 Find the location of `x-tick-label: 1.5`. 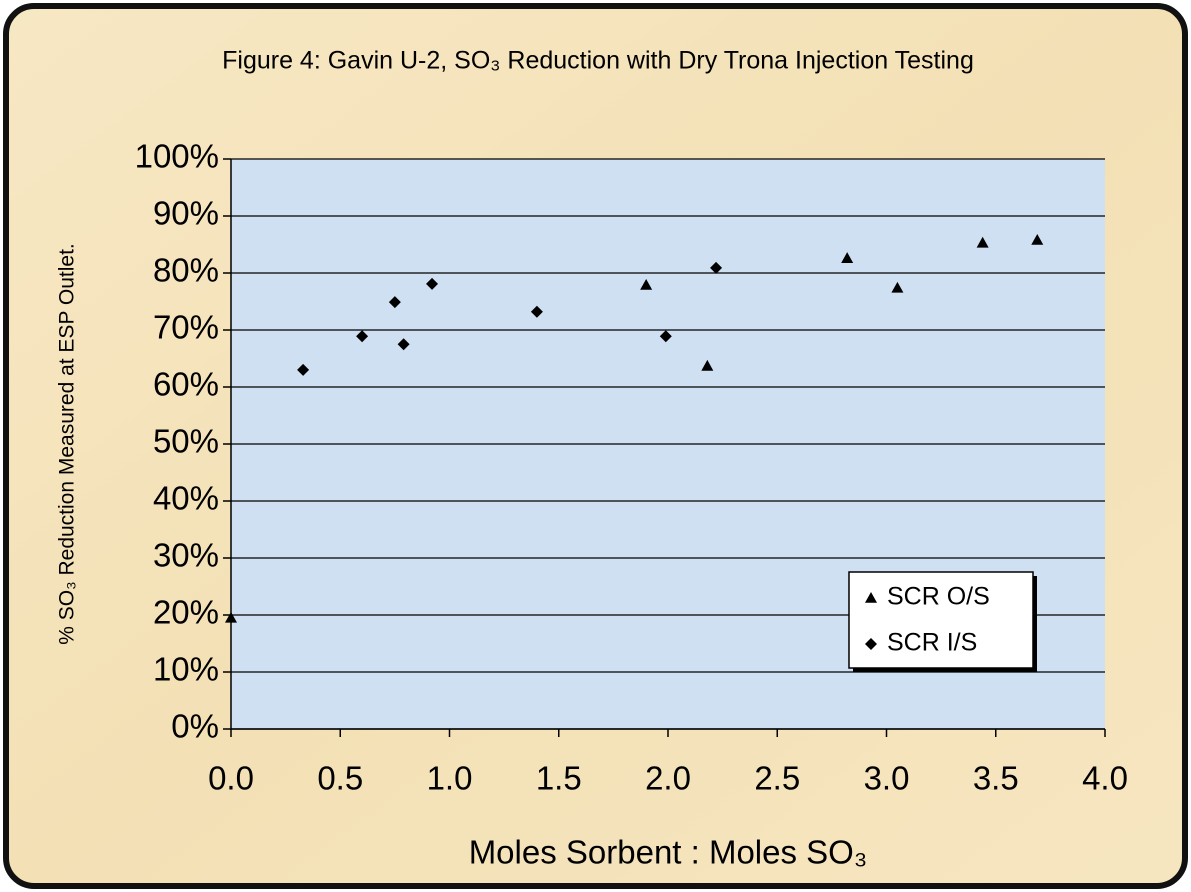

x-tick-label: 1.5 is located at coordinates (559, 778).